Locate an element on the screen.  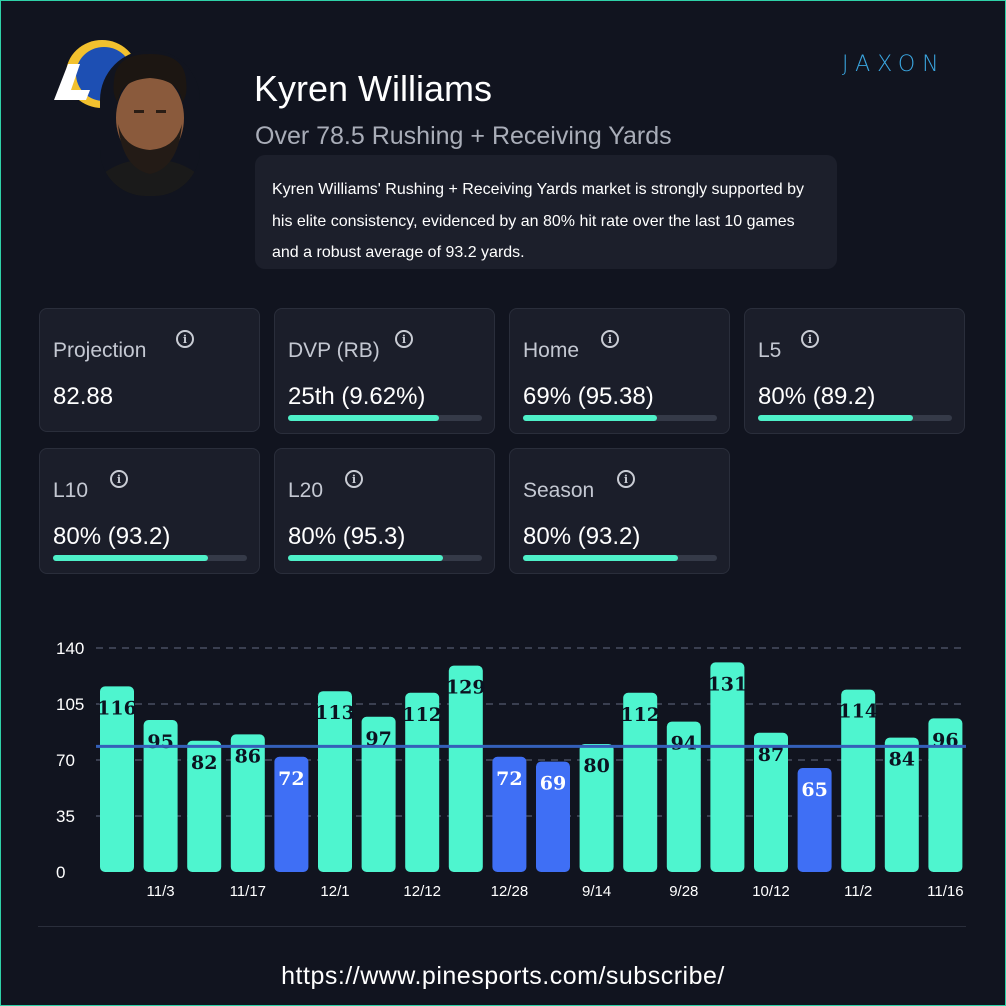
bar-value-label: 95 is located at coordinates (160, 742).